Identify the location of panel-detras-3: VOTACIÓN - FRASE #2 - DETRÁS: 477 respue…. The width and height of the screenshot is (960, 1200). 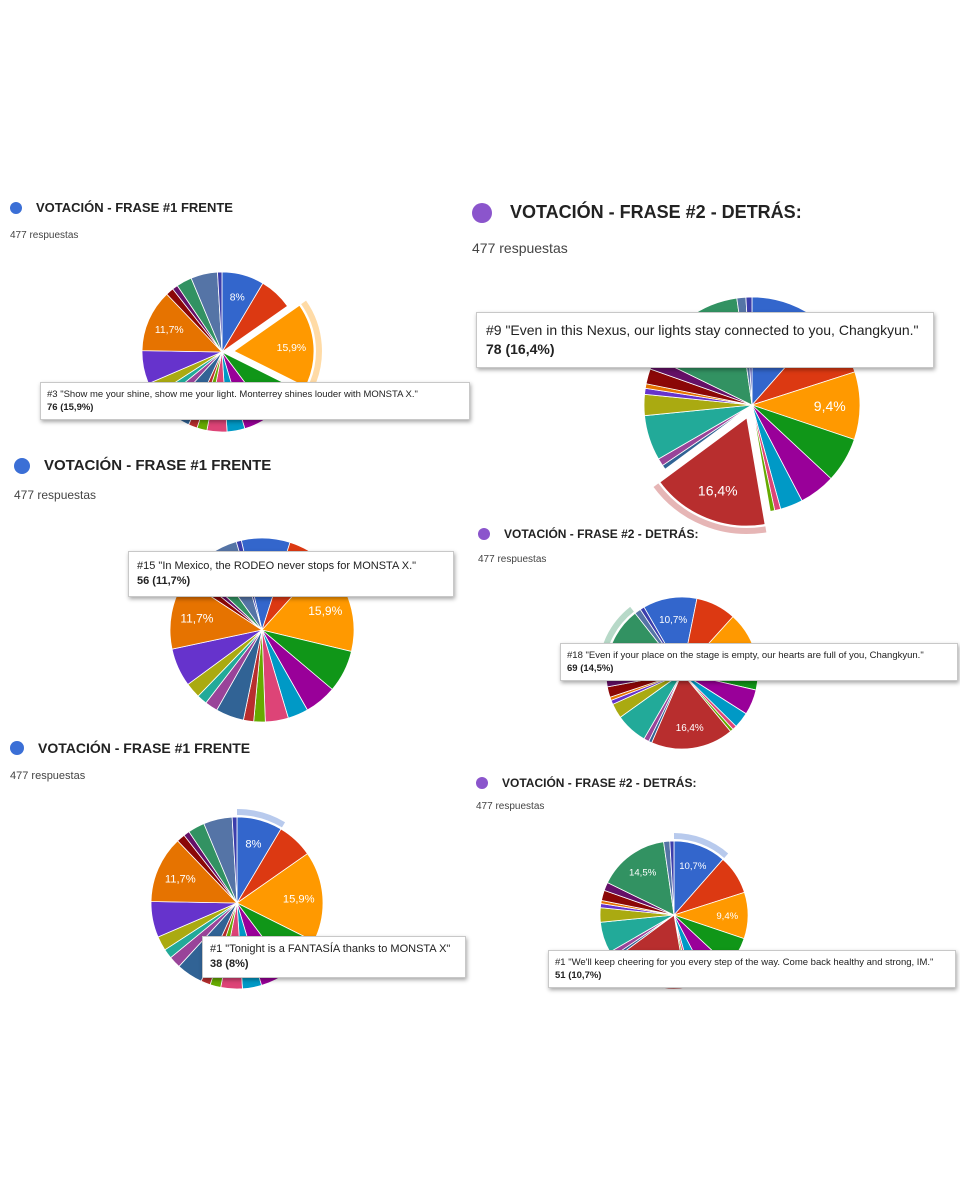
(716, 886).